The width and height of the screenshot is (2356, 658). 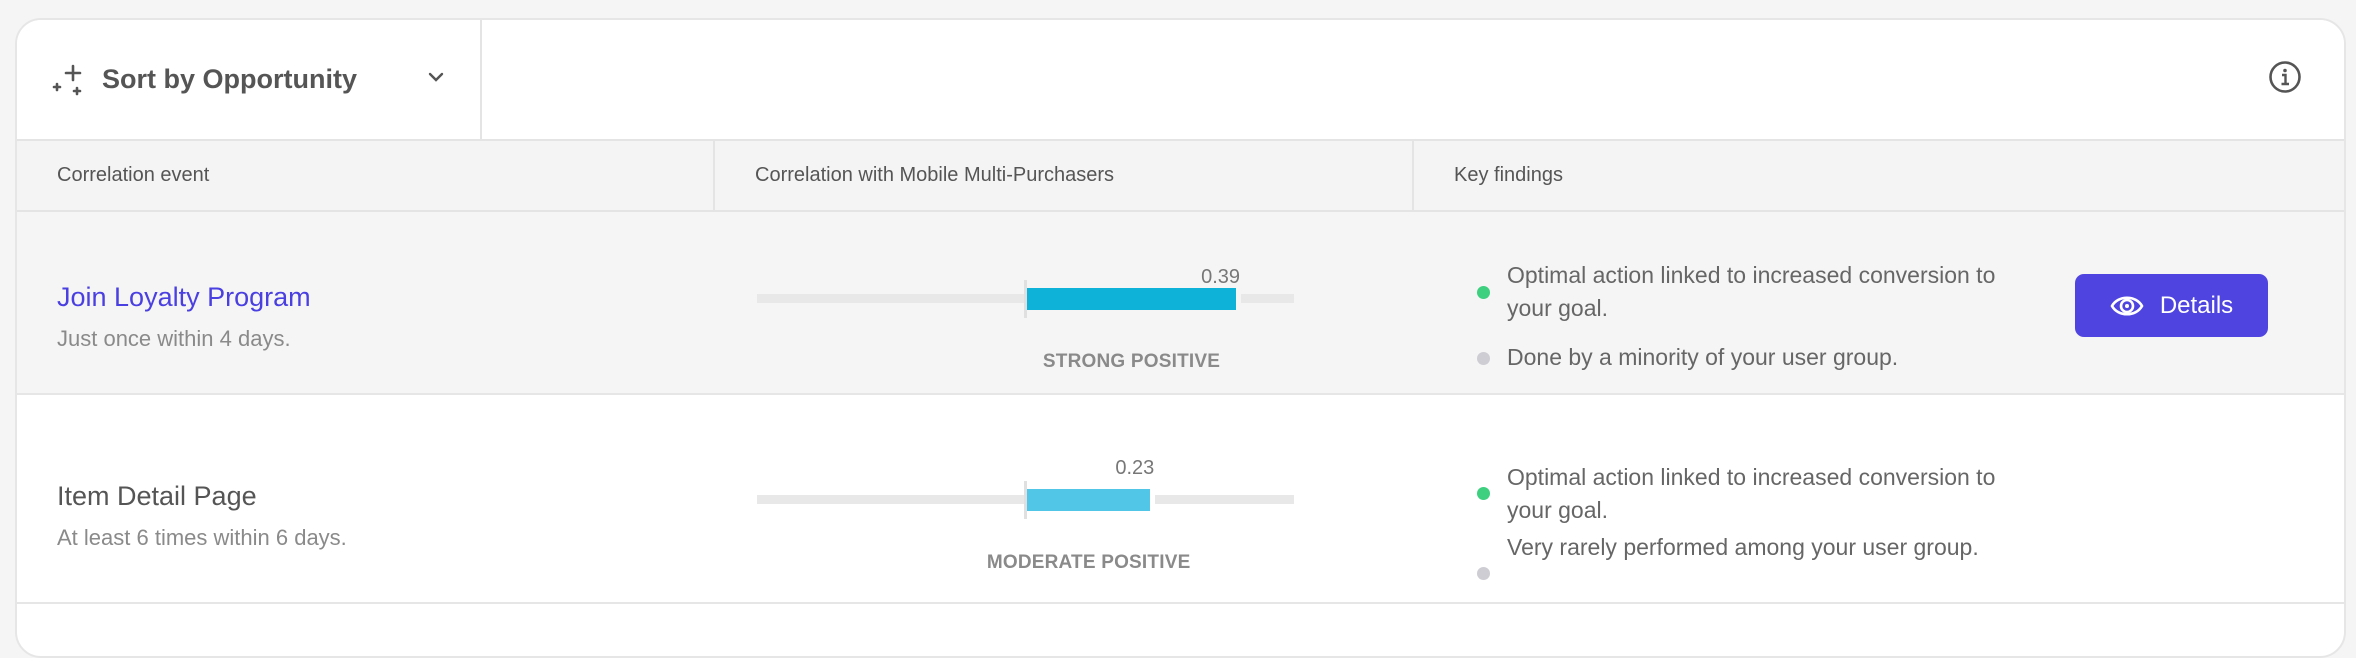 What do you see at coordinates (202, 537) in the screenshot?
I see `event-subtitle: At least 6 times within 6 days.` at bounding box center [202, 537].